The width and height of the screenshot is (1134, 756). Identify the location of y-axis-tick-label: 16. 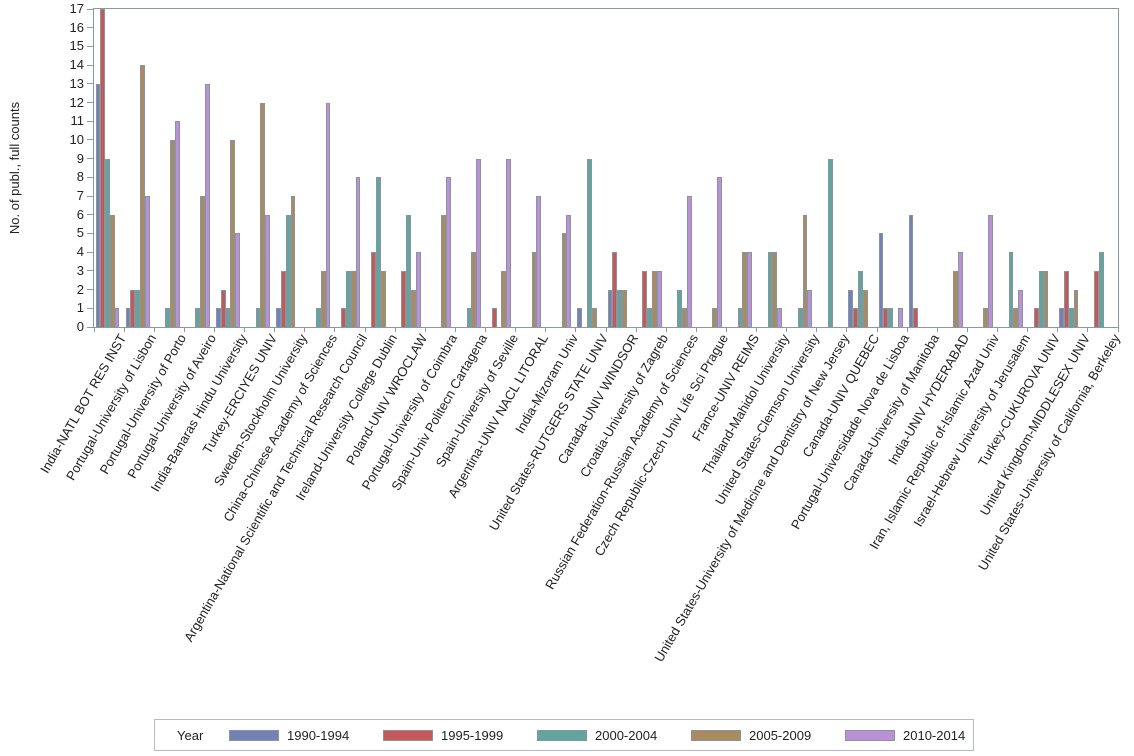
(76, 27).